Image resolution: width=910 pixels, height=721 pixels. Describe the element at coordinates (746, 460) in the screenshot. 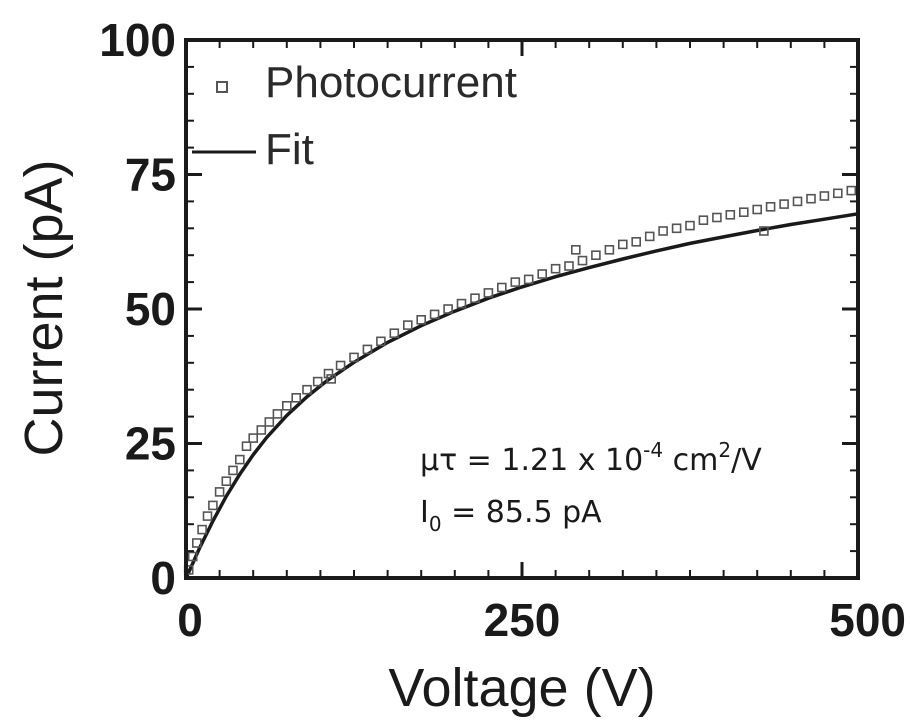

I see `annotation-mu-tau-suffix: /V` at that location.